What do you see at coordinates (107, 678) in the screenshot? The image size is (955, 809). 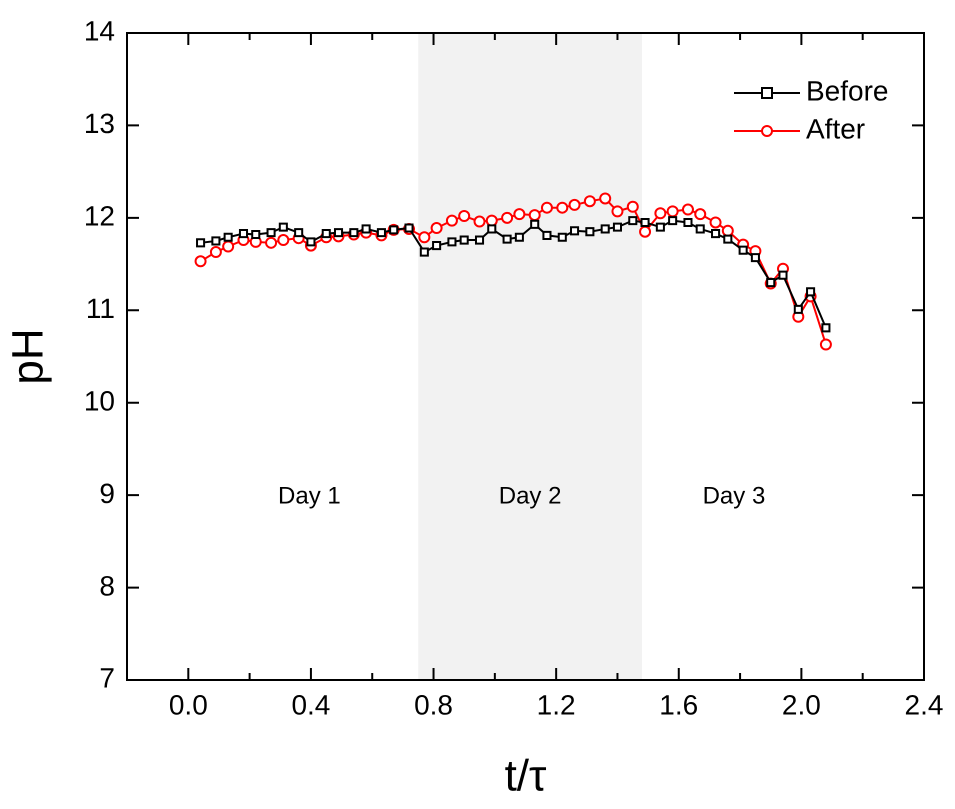 I see `y-tick-label: 7` at bounding box center [107, 678].